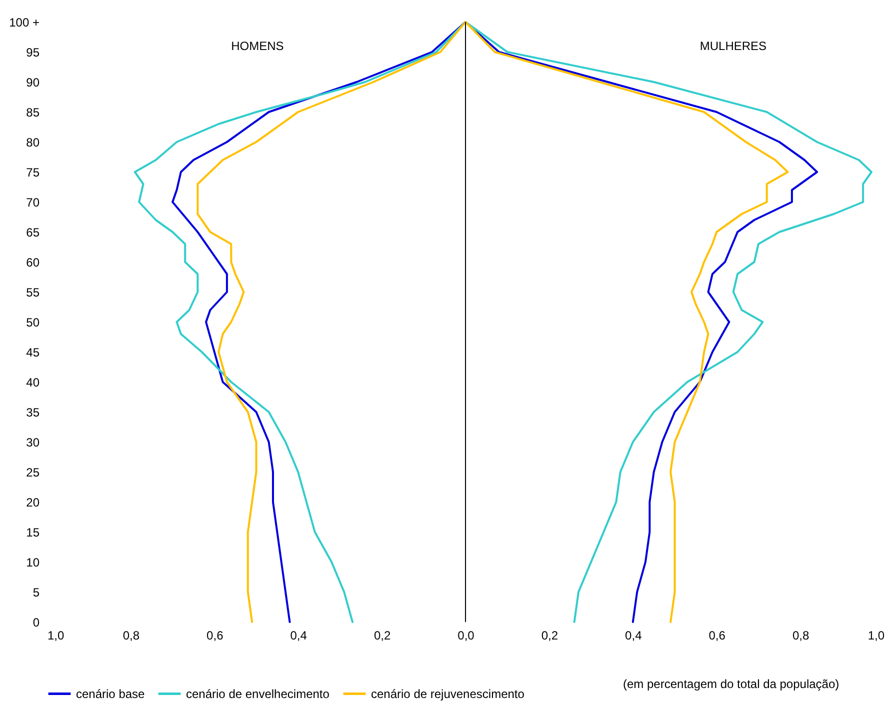 The image size is (895, 704). What do you see at coordinates (33, 53) in the screenshot?
I see `y-tick-label: 95` at bounding box center [33, 53].